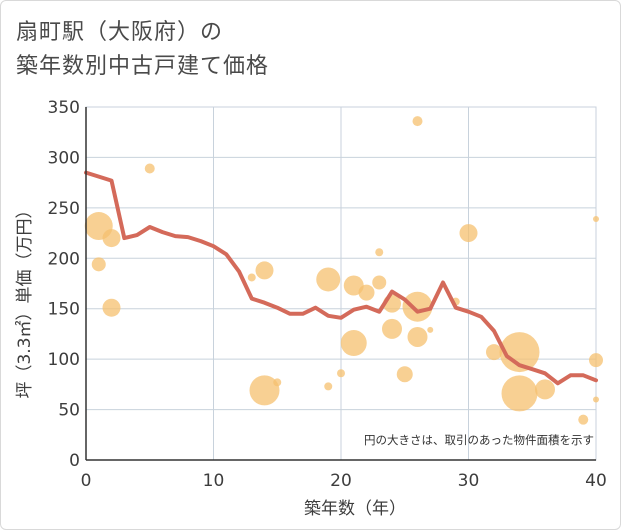 Image resolution: width=621 pixels, height=530 pixels. What do you see at coordinates (341, 481) in the screenshot?
I see `x-tick-label: 20` at bounding box center [341, 481].